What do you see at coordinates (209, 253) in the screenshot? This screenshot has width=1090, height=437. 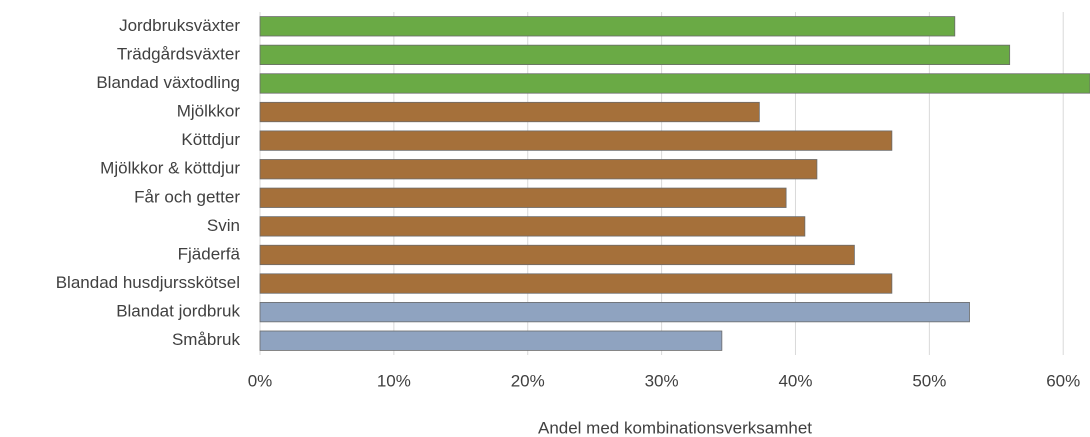 I see `y-tick-label: Fjäderfä` at bounding box center [209, 253].